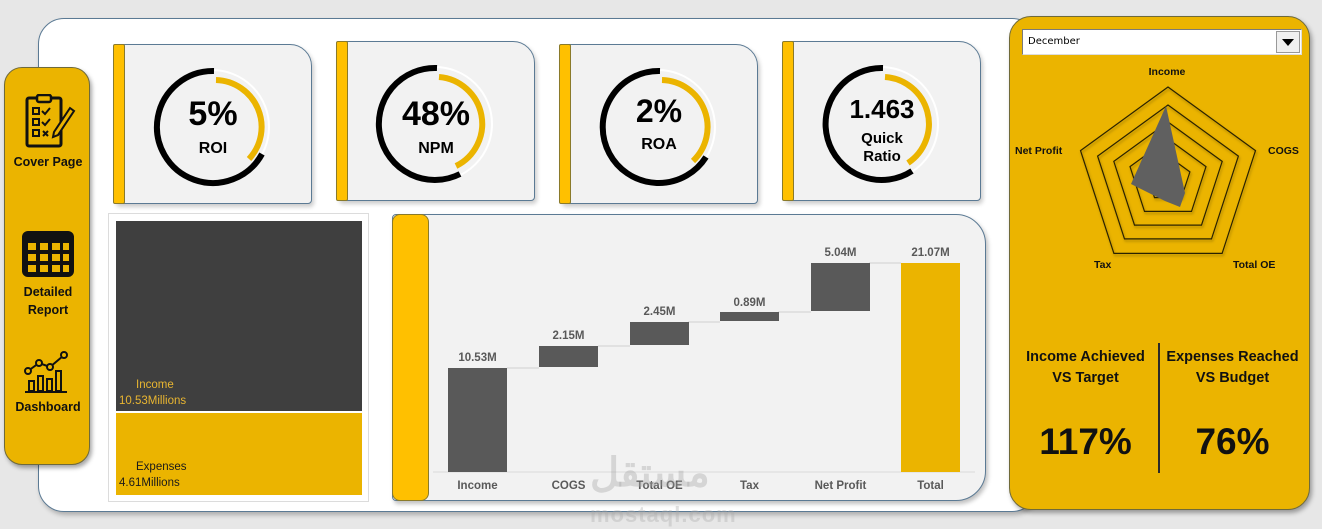 The width and height of the screenshot is (1322, 529). I want to click on data-label: 10.53M, so click(477, 358).